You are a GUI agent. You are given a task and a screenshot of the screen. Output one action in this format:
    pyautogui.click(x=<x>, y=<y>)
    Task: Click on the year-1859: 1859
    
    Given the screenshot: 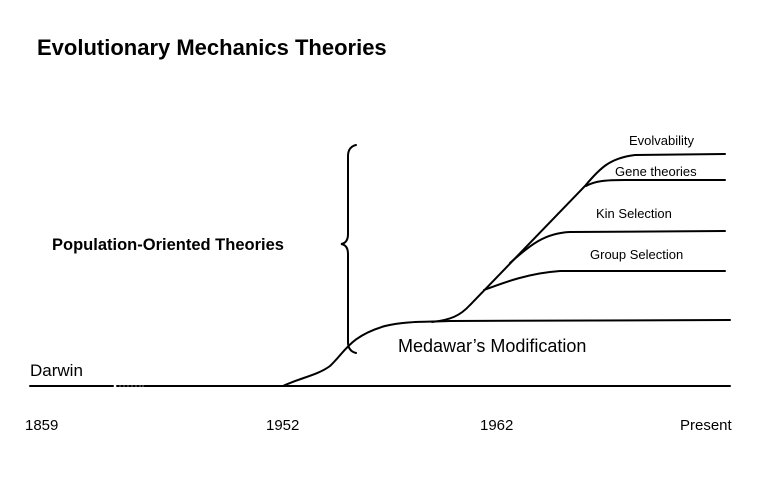 What is the action you would take?
    pyautogui.click(x=41, y=425)
    